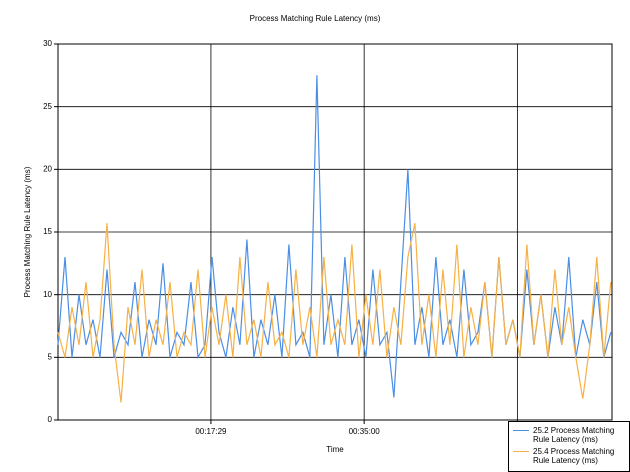  Describe the element at coordinates (365, 431) in the screenshot. I see `x-tick-label: 00:35:00` at that location.